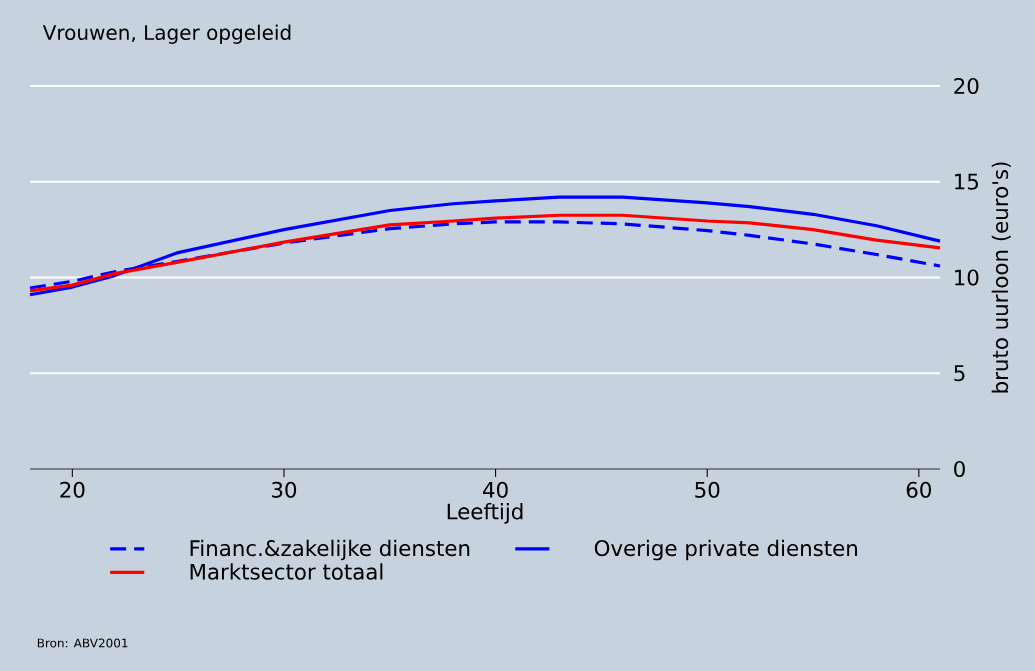  Describe the element at coordinates (72, 489) in the screenshot. I see `x-tick-label: 20` at that location.